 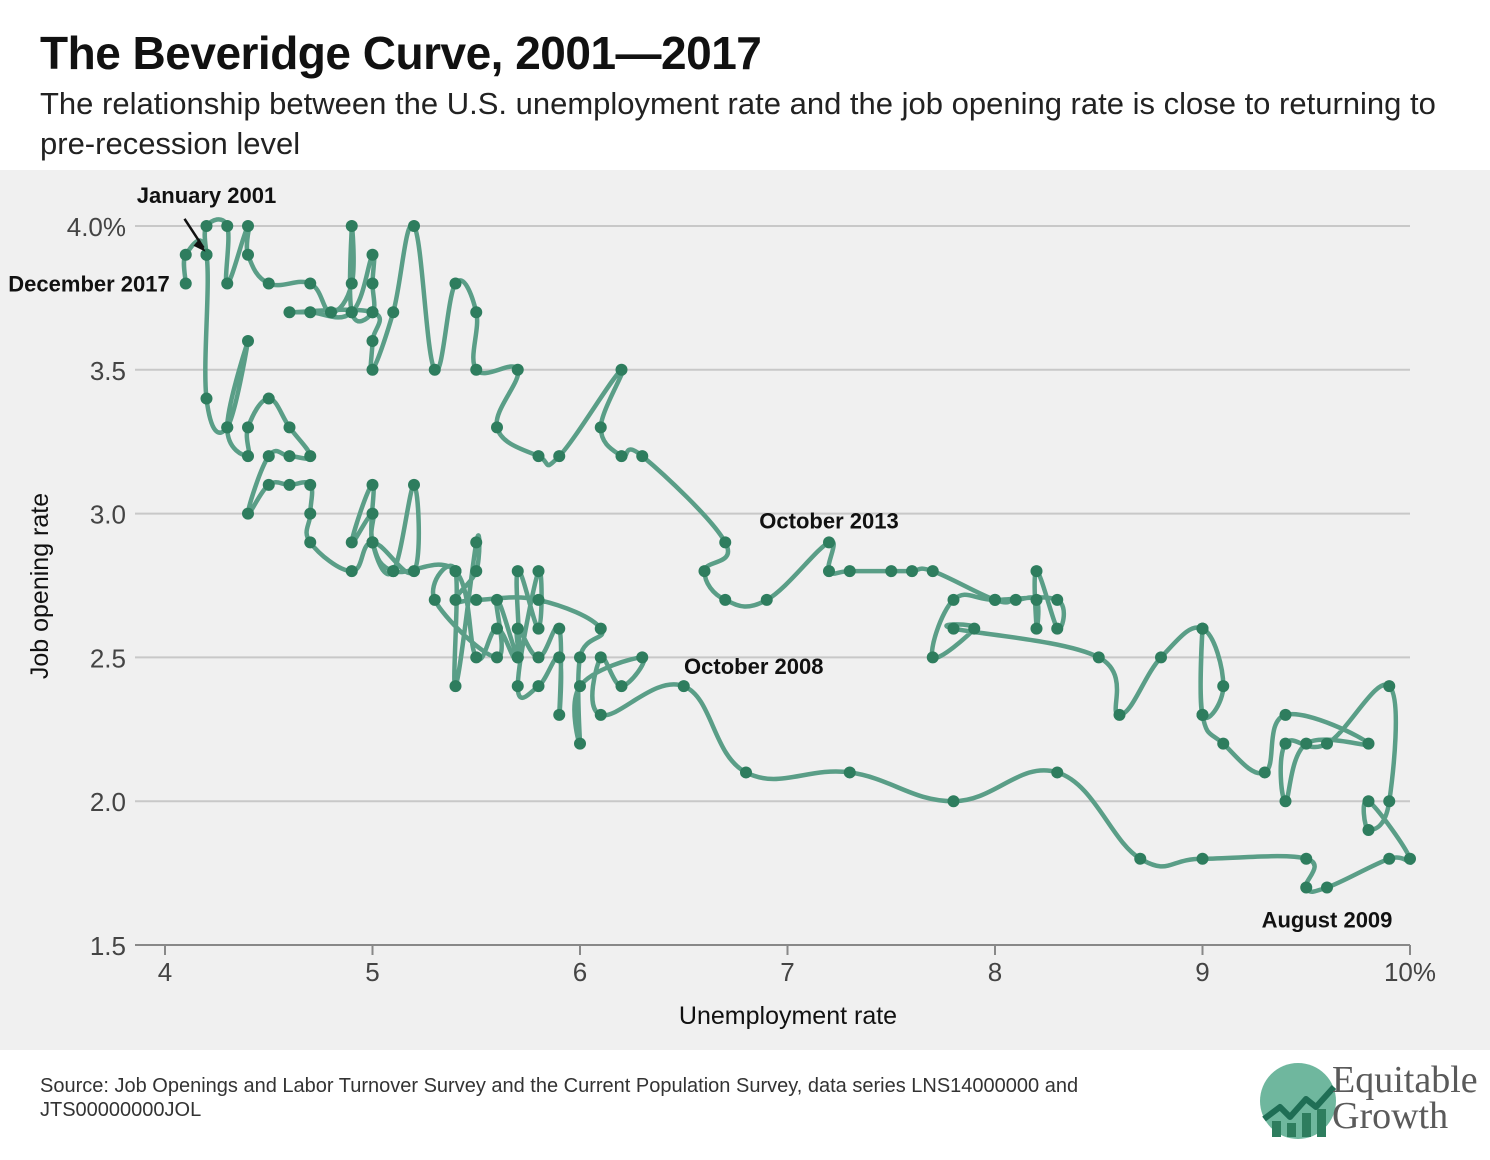 What do you see at coordinates (753, 666) in the screenshot?
I see `annotation-label: October 2008` at bounding box center [753, 666].